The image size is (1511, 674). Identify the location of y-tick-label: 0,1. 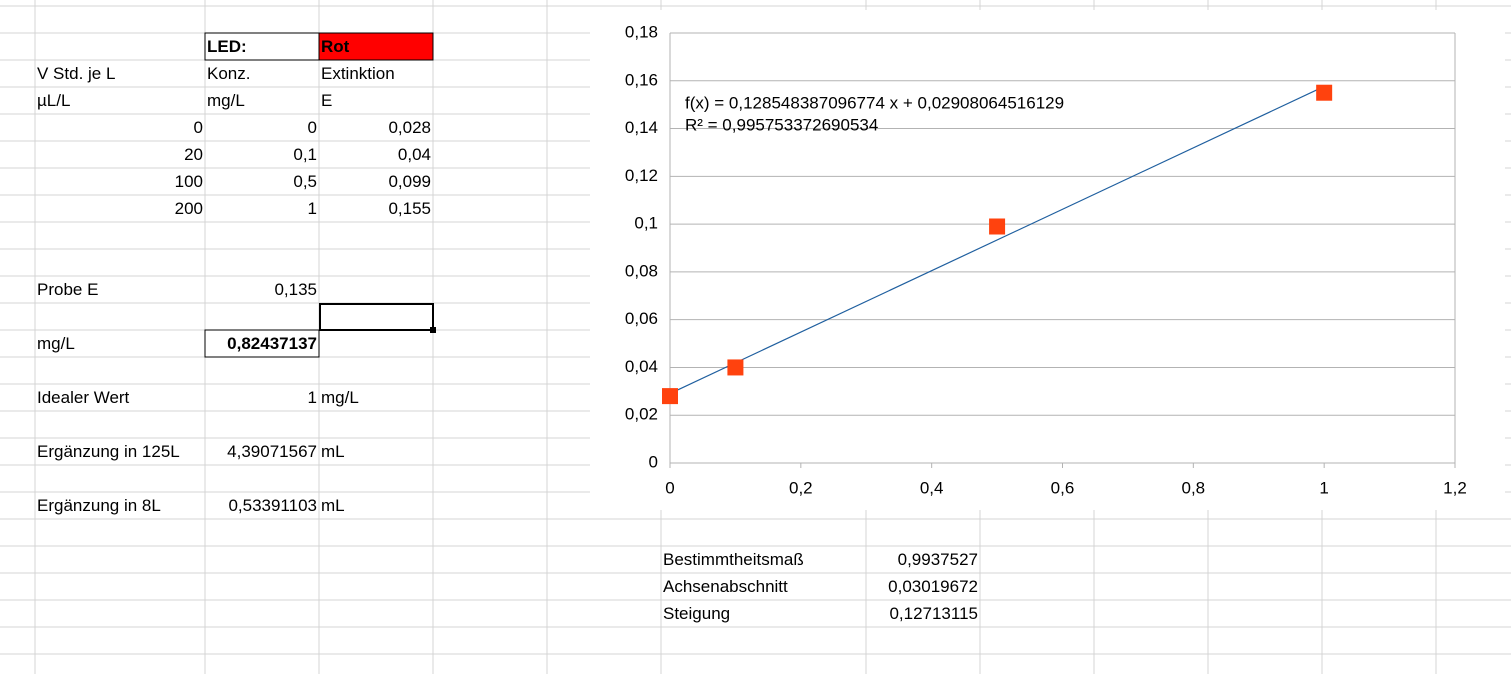
(646, 223).